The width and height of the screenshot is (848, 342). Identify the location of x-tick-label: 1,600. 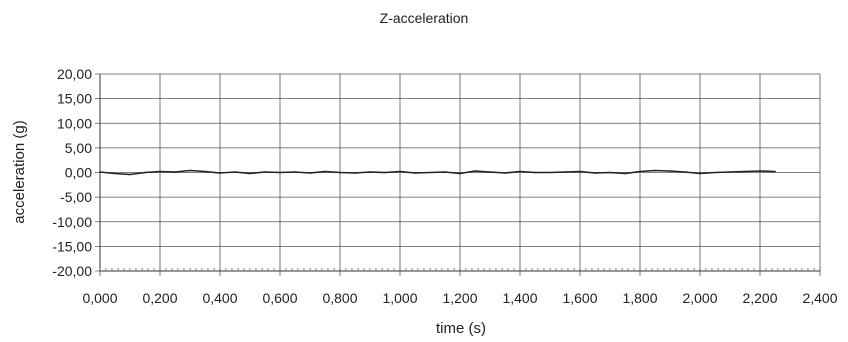
(579, 298).